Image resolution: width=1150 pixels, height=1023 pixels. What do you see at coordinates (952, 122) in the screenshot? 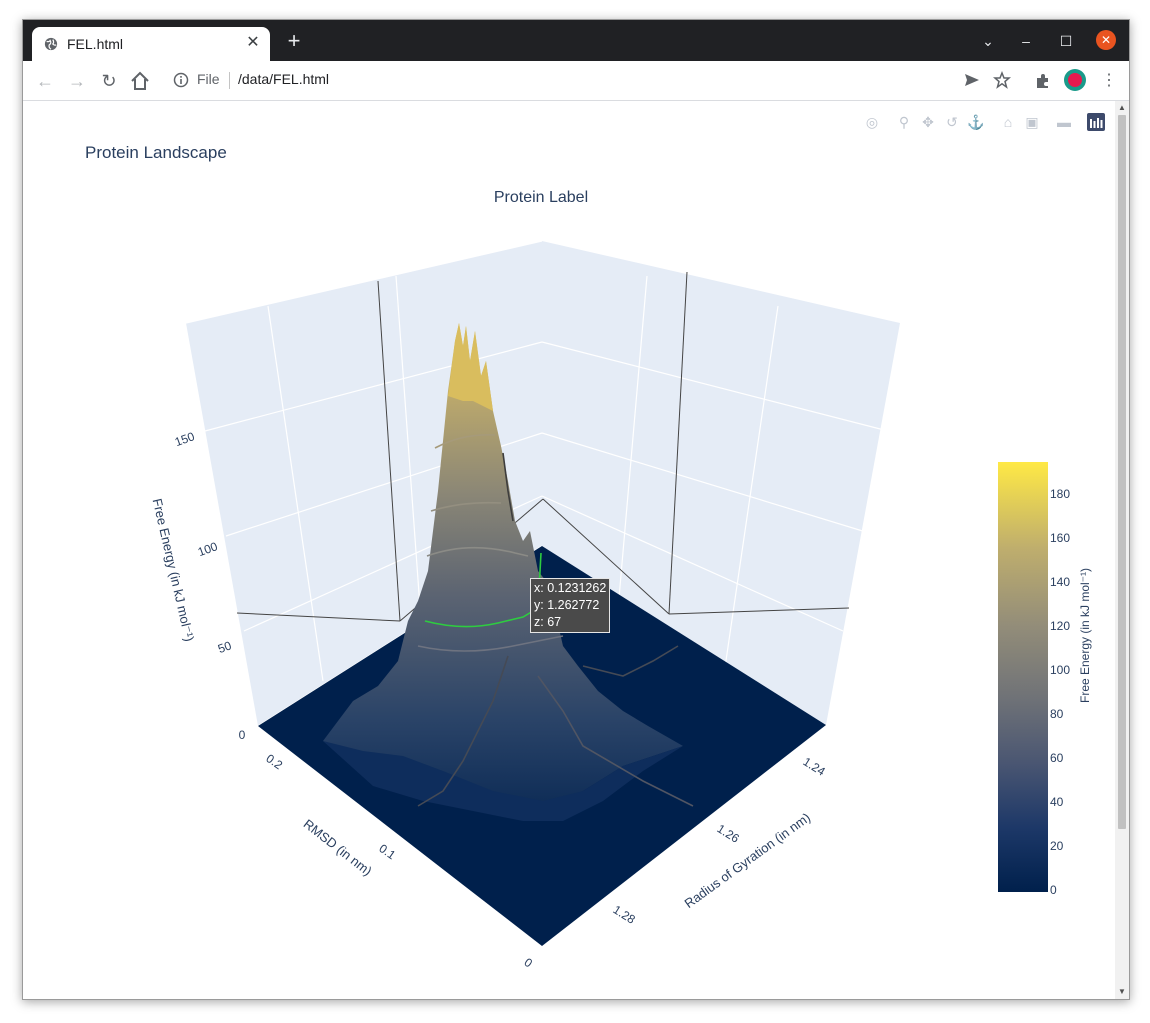
I see `orbit-rotation-icon: ↺` at bounding box center [952, 122].